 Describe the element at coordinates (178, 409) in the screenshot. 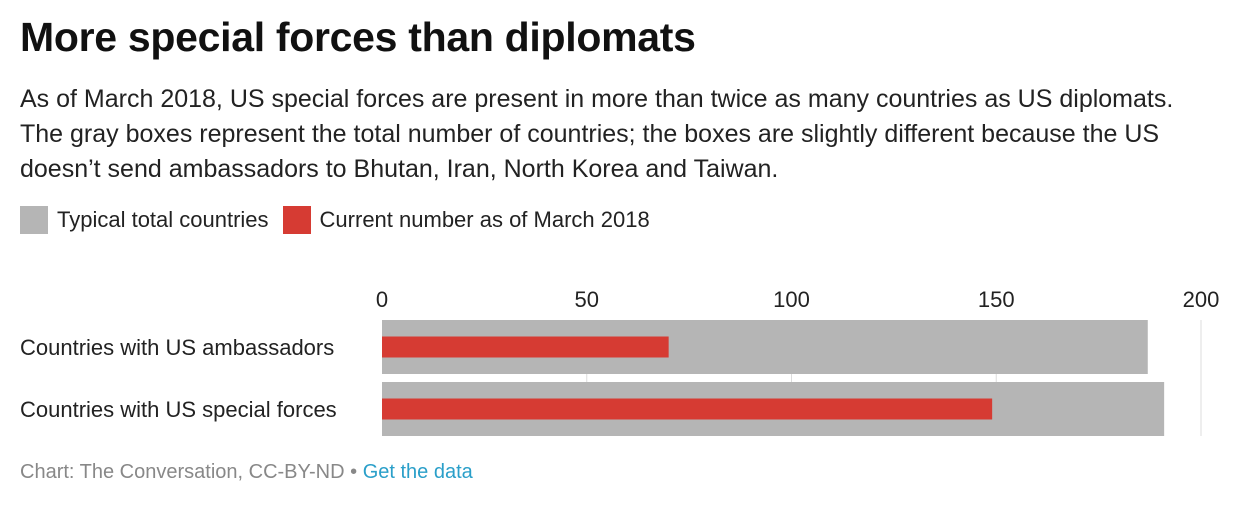

I see `category-label-1: Countries with US special forces` at that location.